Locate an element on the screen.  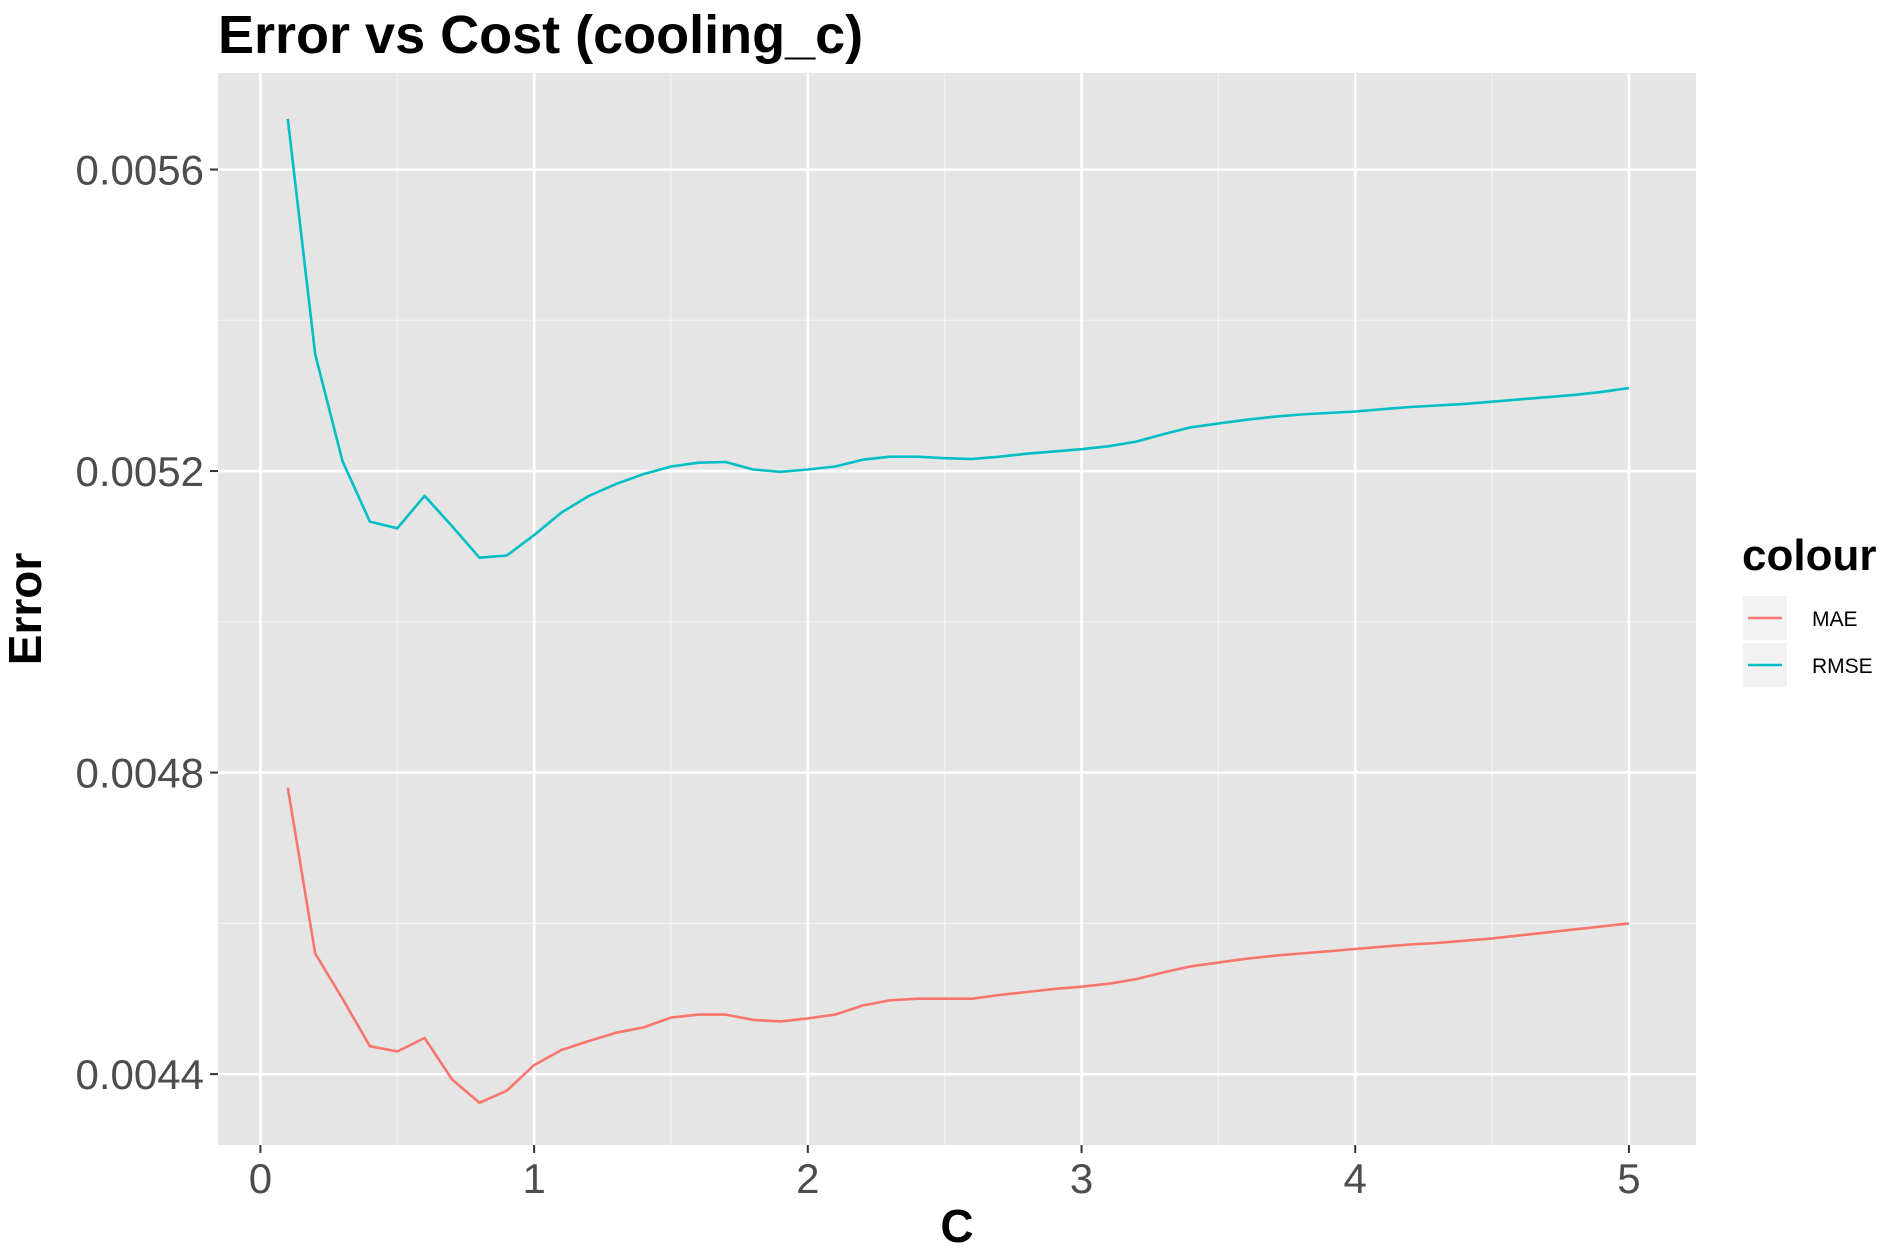
x-axis: 0 1 2 3 4 5 is located at coordinates (945, 1173).